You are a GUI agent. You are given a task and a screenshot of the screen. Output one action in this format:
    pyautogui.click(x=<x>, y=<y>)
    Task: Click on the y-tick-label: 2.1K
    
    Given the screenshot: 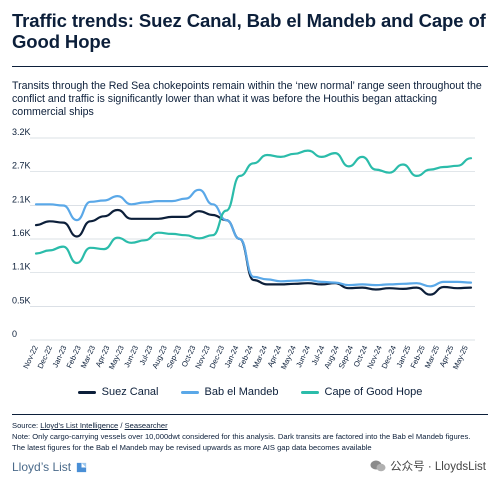 What is the action you would take?
    pyautogui.click(x=21, y=199)
    